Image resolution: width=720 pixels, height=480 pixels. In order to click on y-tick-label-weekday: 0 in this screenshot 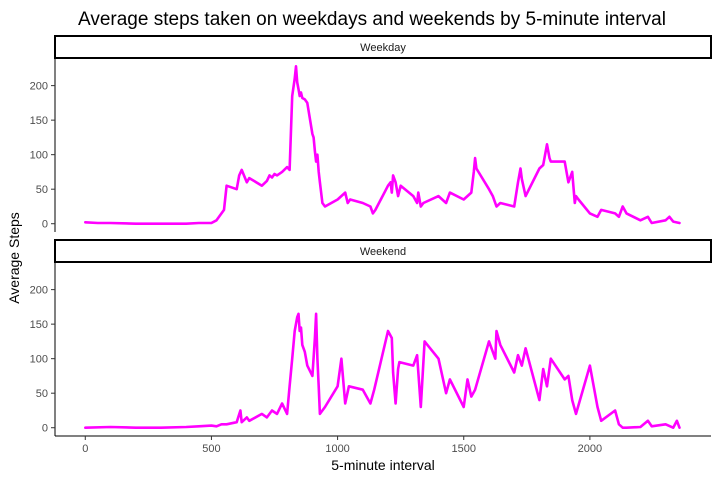, I will do `click(45, 225)`.